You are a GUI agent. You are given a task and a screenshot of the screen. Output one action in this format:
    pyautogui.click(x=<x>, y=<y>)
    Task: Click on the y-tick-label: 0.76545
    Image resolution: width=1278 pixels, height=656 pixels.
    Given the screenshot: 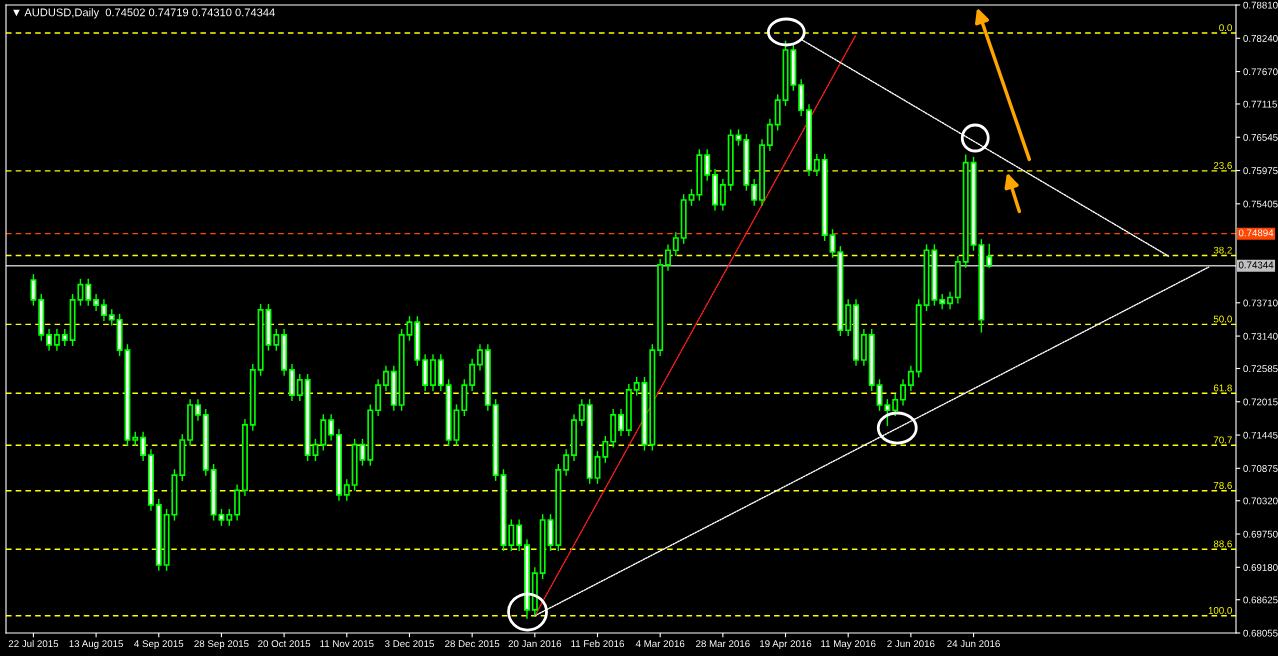 What is the action you would take?
    pyautogui.click(x=1260, y=137)
    